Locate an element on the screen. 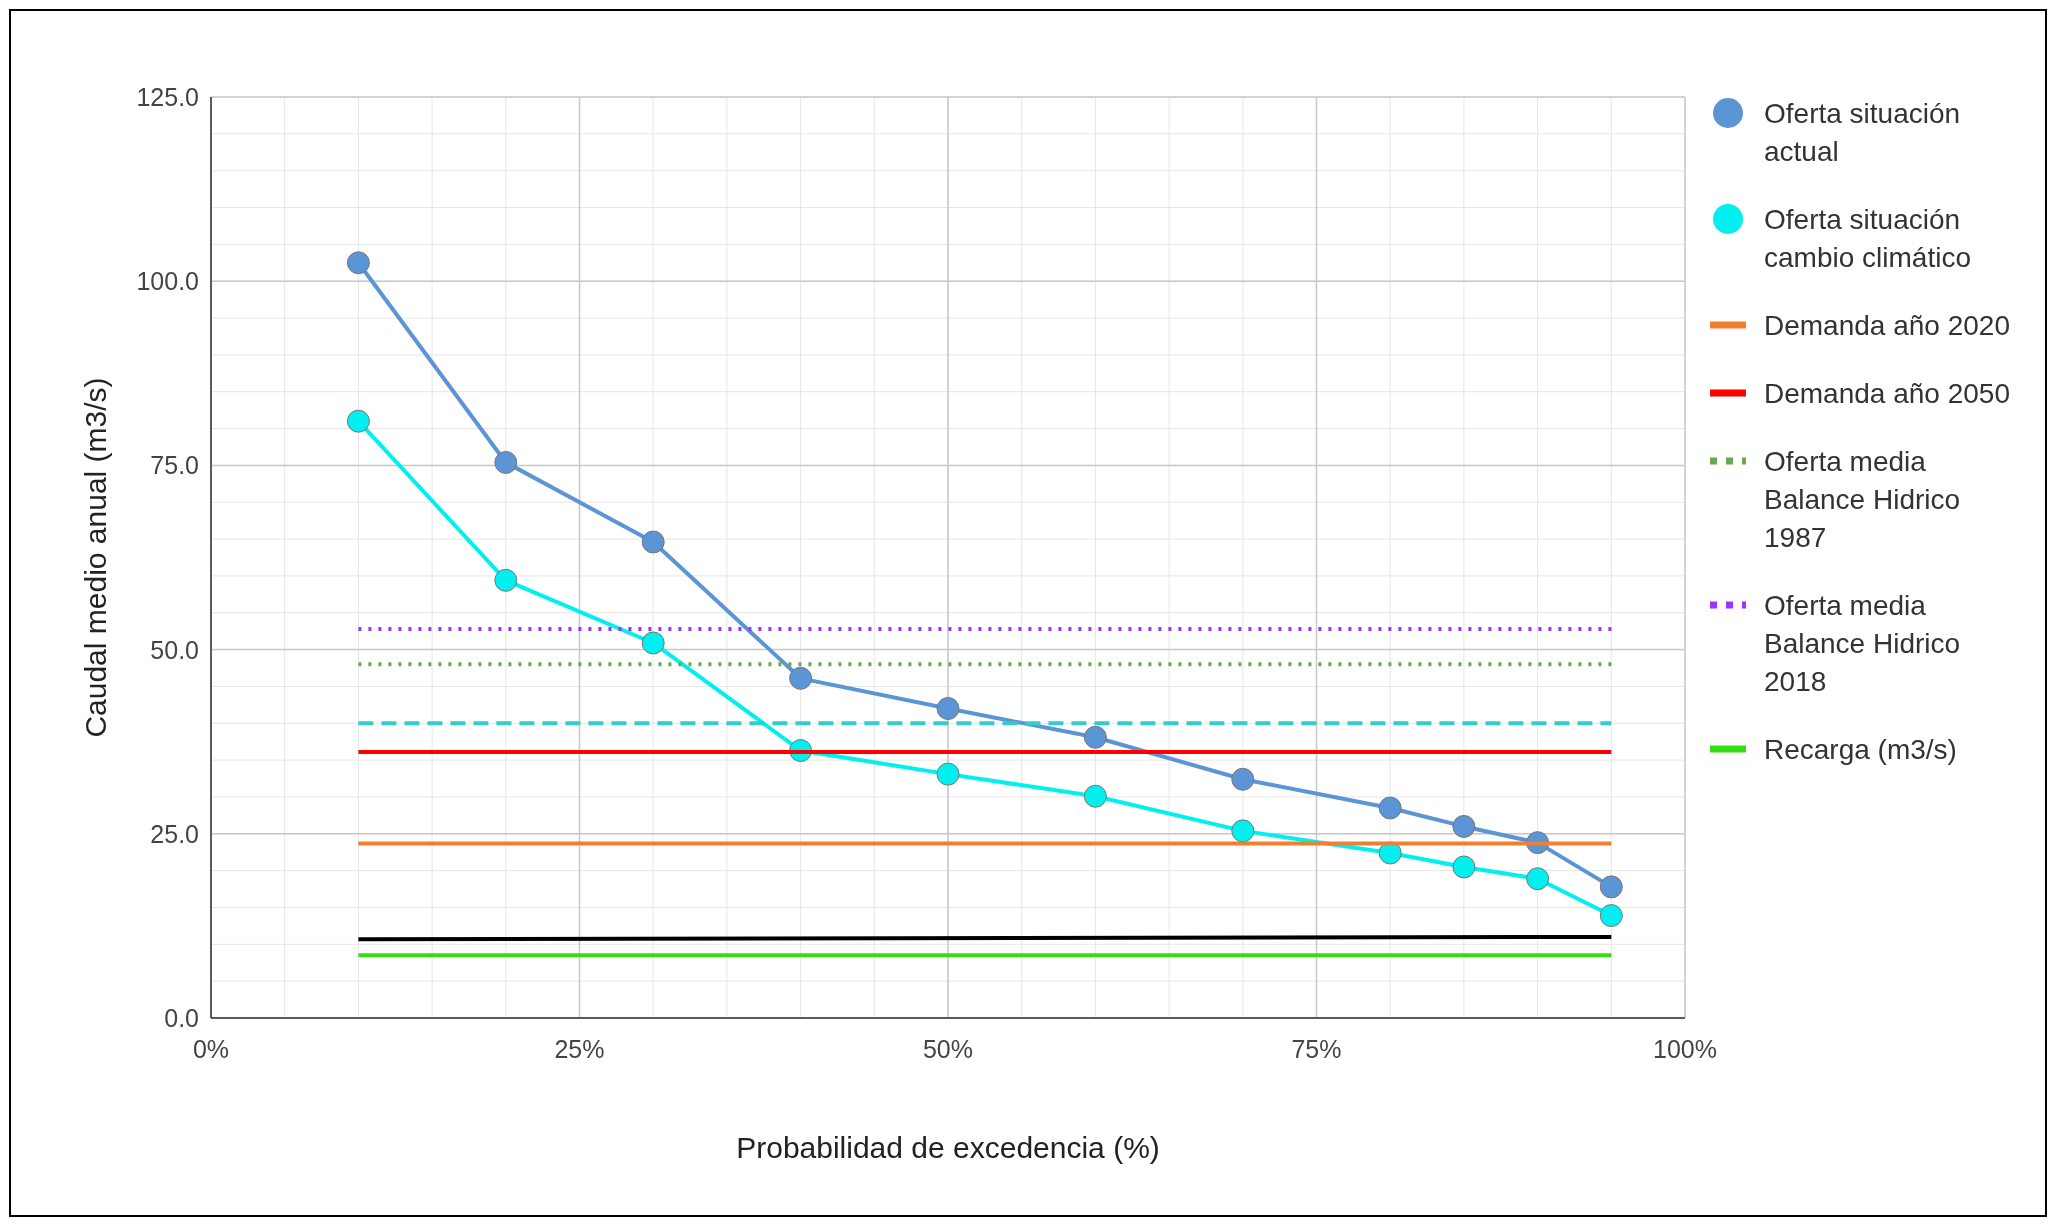 The image size is (2056, 1229). y-tick-label: 25.0 is located at coordinates (174, 833).